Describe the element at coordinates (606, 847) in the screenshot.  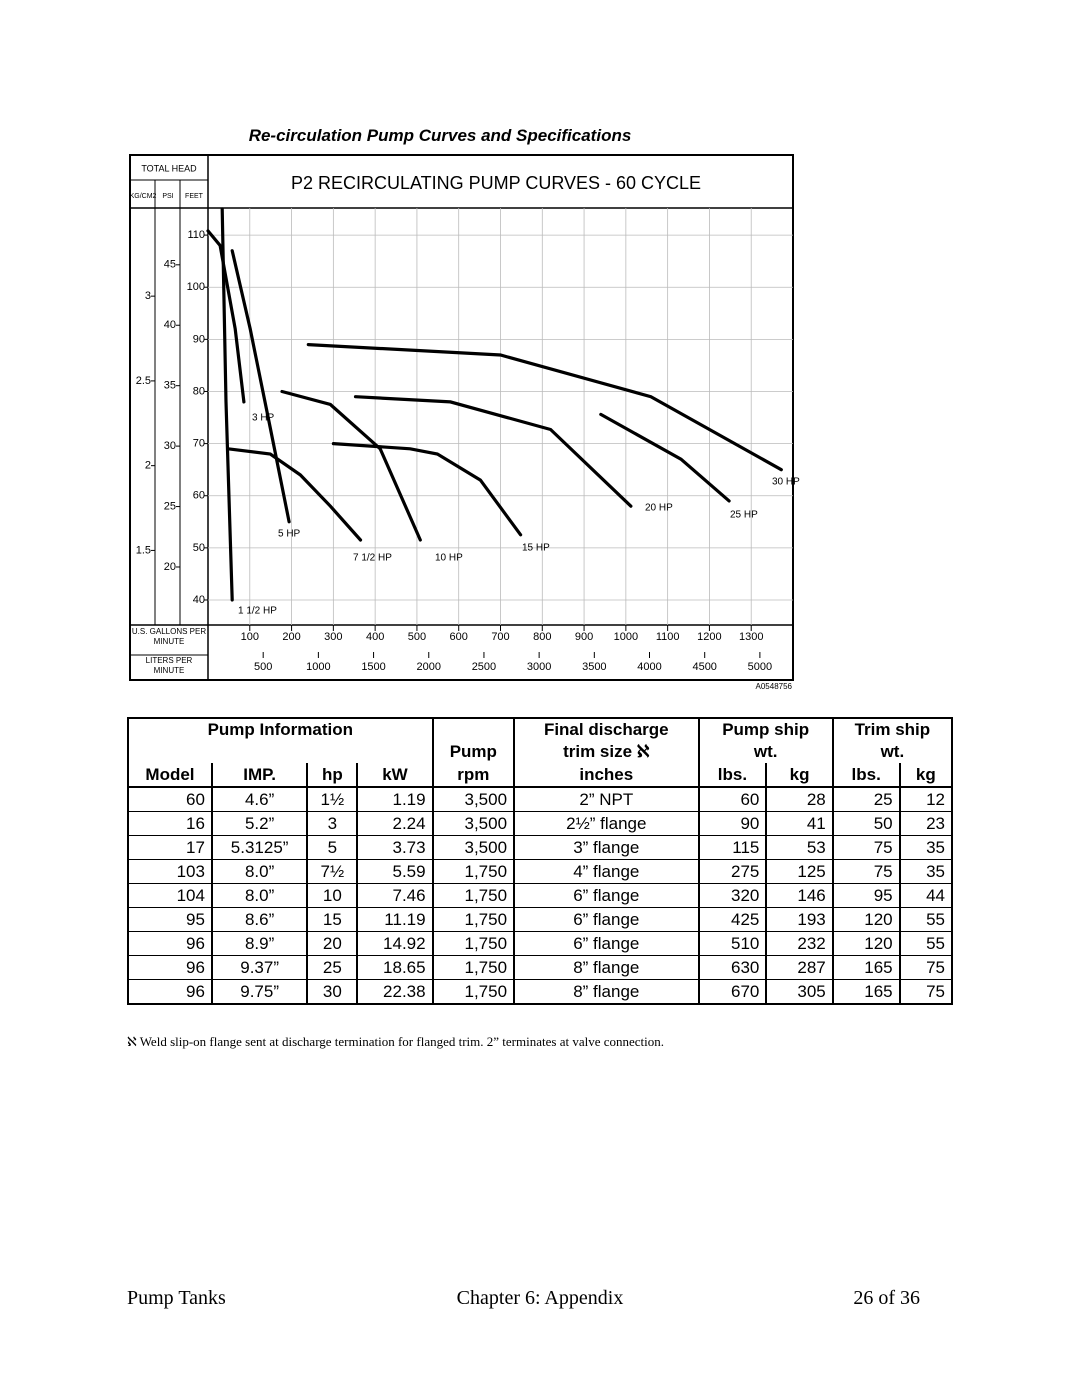
I see `table-cell: 3” flange` at that location.